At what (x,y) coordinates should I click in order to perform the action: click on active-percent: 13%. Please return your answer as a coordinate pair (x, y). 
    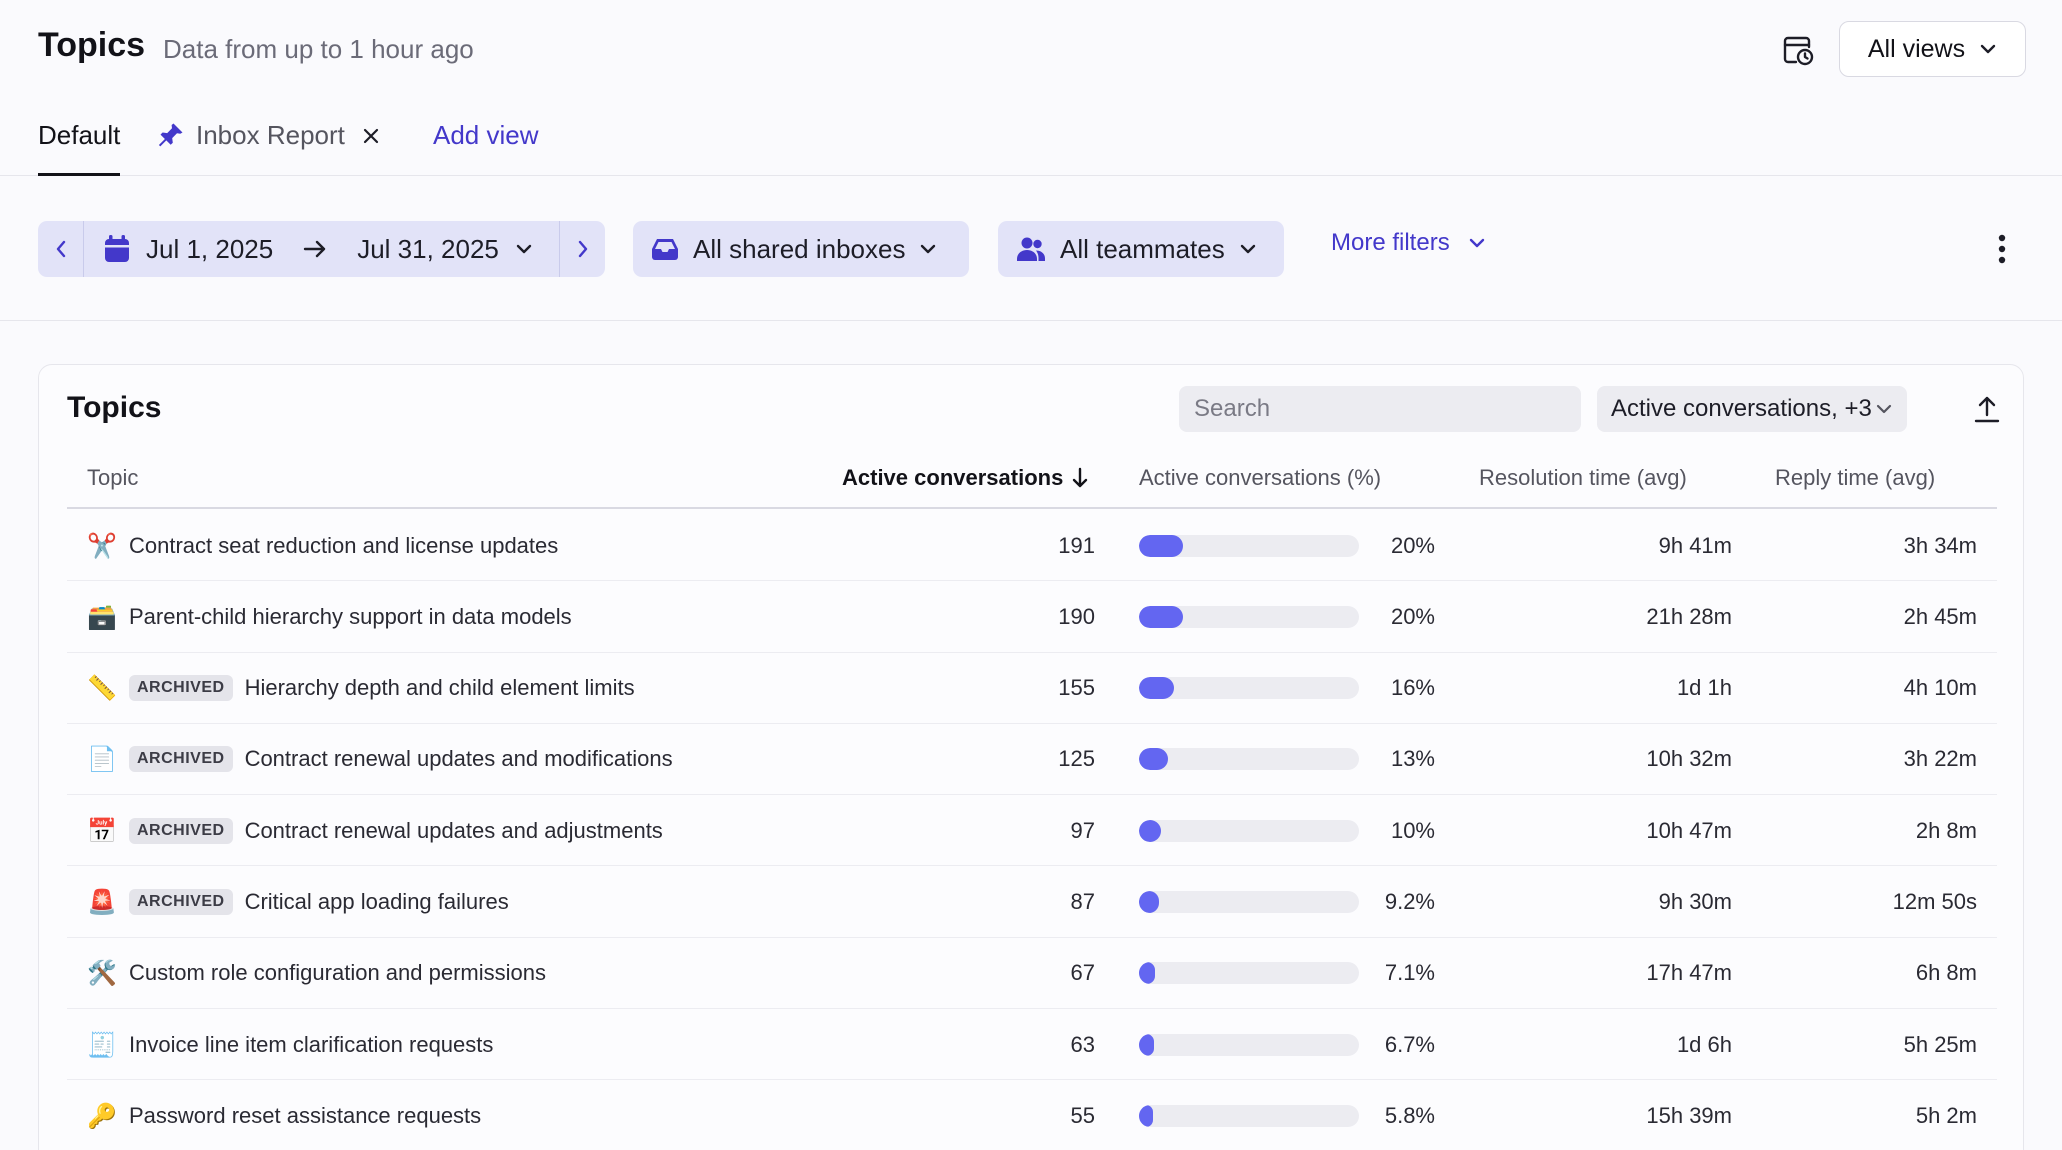
    Looking at the image, I should click on (1412, 759).